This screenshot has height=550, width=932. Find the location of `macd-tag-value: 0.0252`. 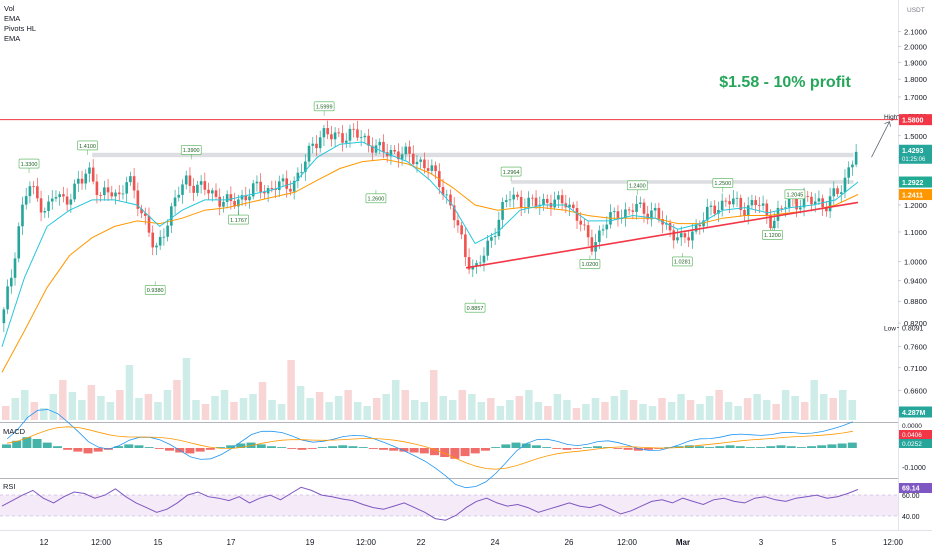

macd-tag-value: 0.0252 is located at coordinates (912, 444).